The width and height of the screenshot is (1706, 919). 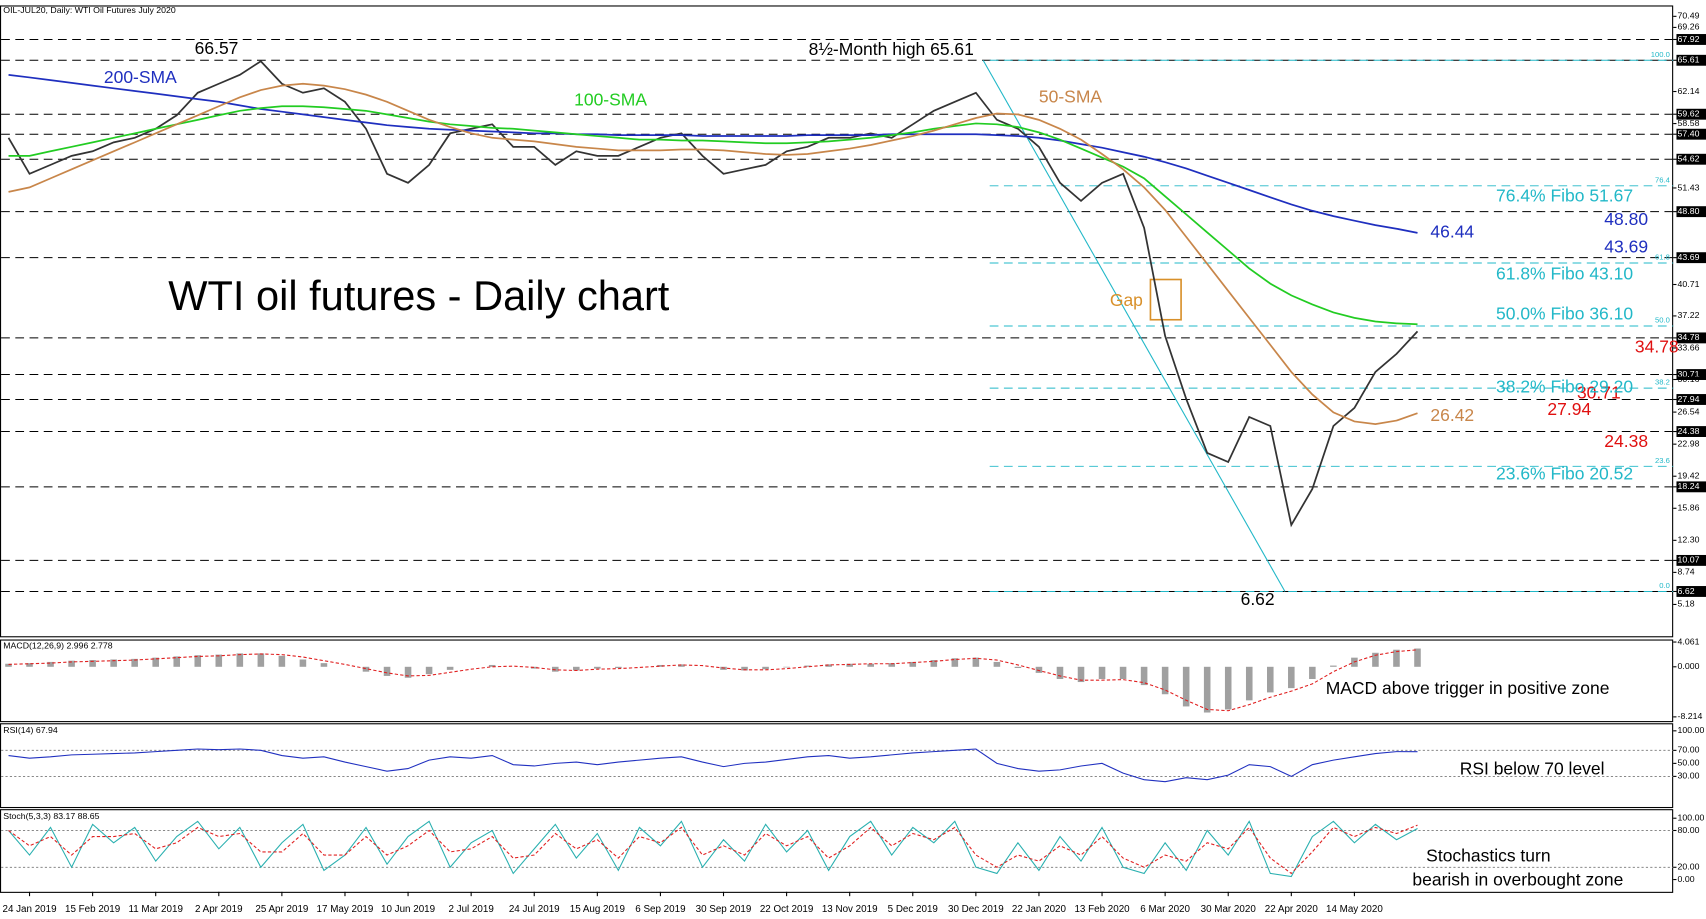 What do you see at coordinates (1517, 880) in the screenshot?
I see `stoch-annotation: bearish in overbought zone` at bounding box center [1517, 880].